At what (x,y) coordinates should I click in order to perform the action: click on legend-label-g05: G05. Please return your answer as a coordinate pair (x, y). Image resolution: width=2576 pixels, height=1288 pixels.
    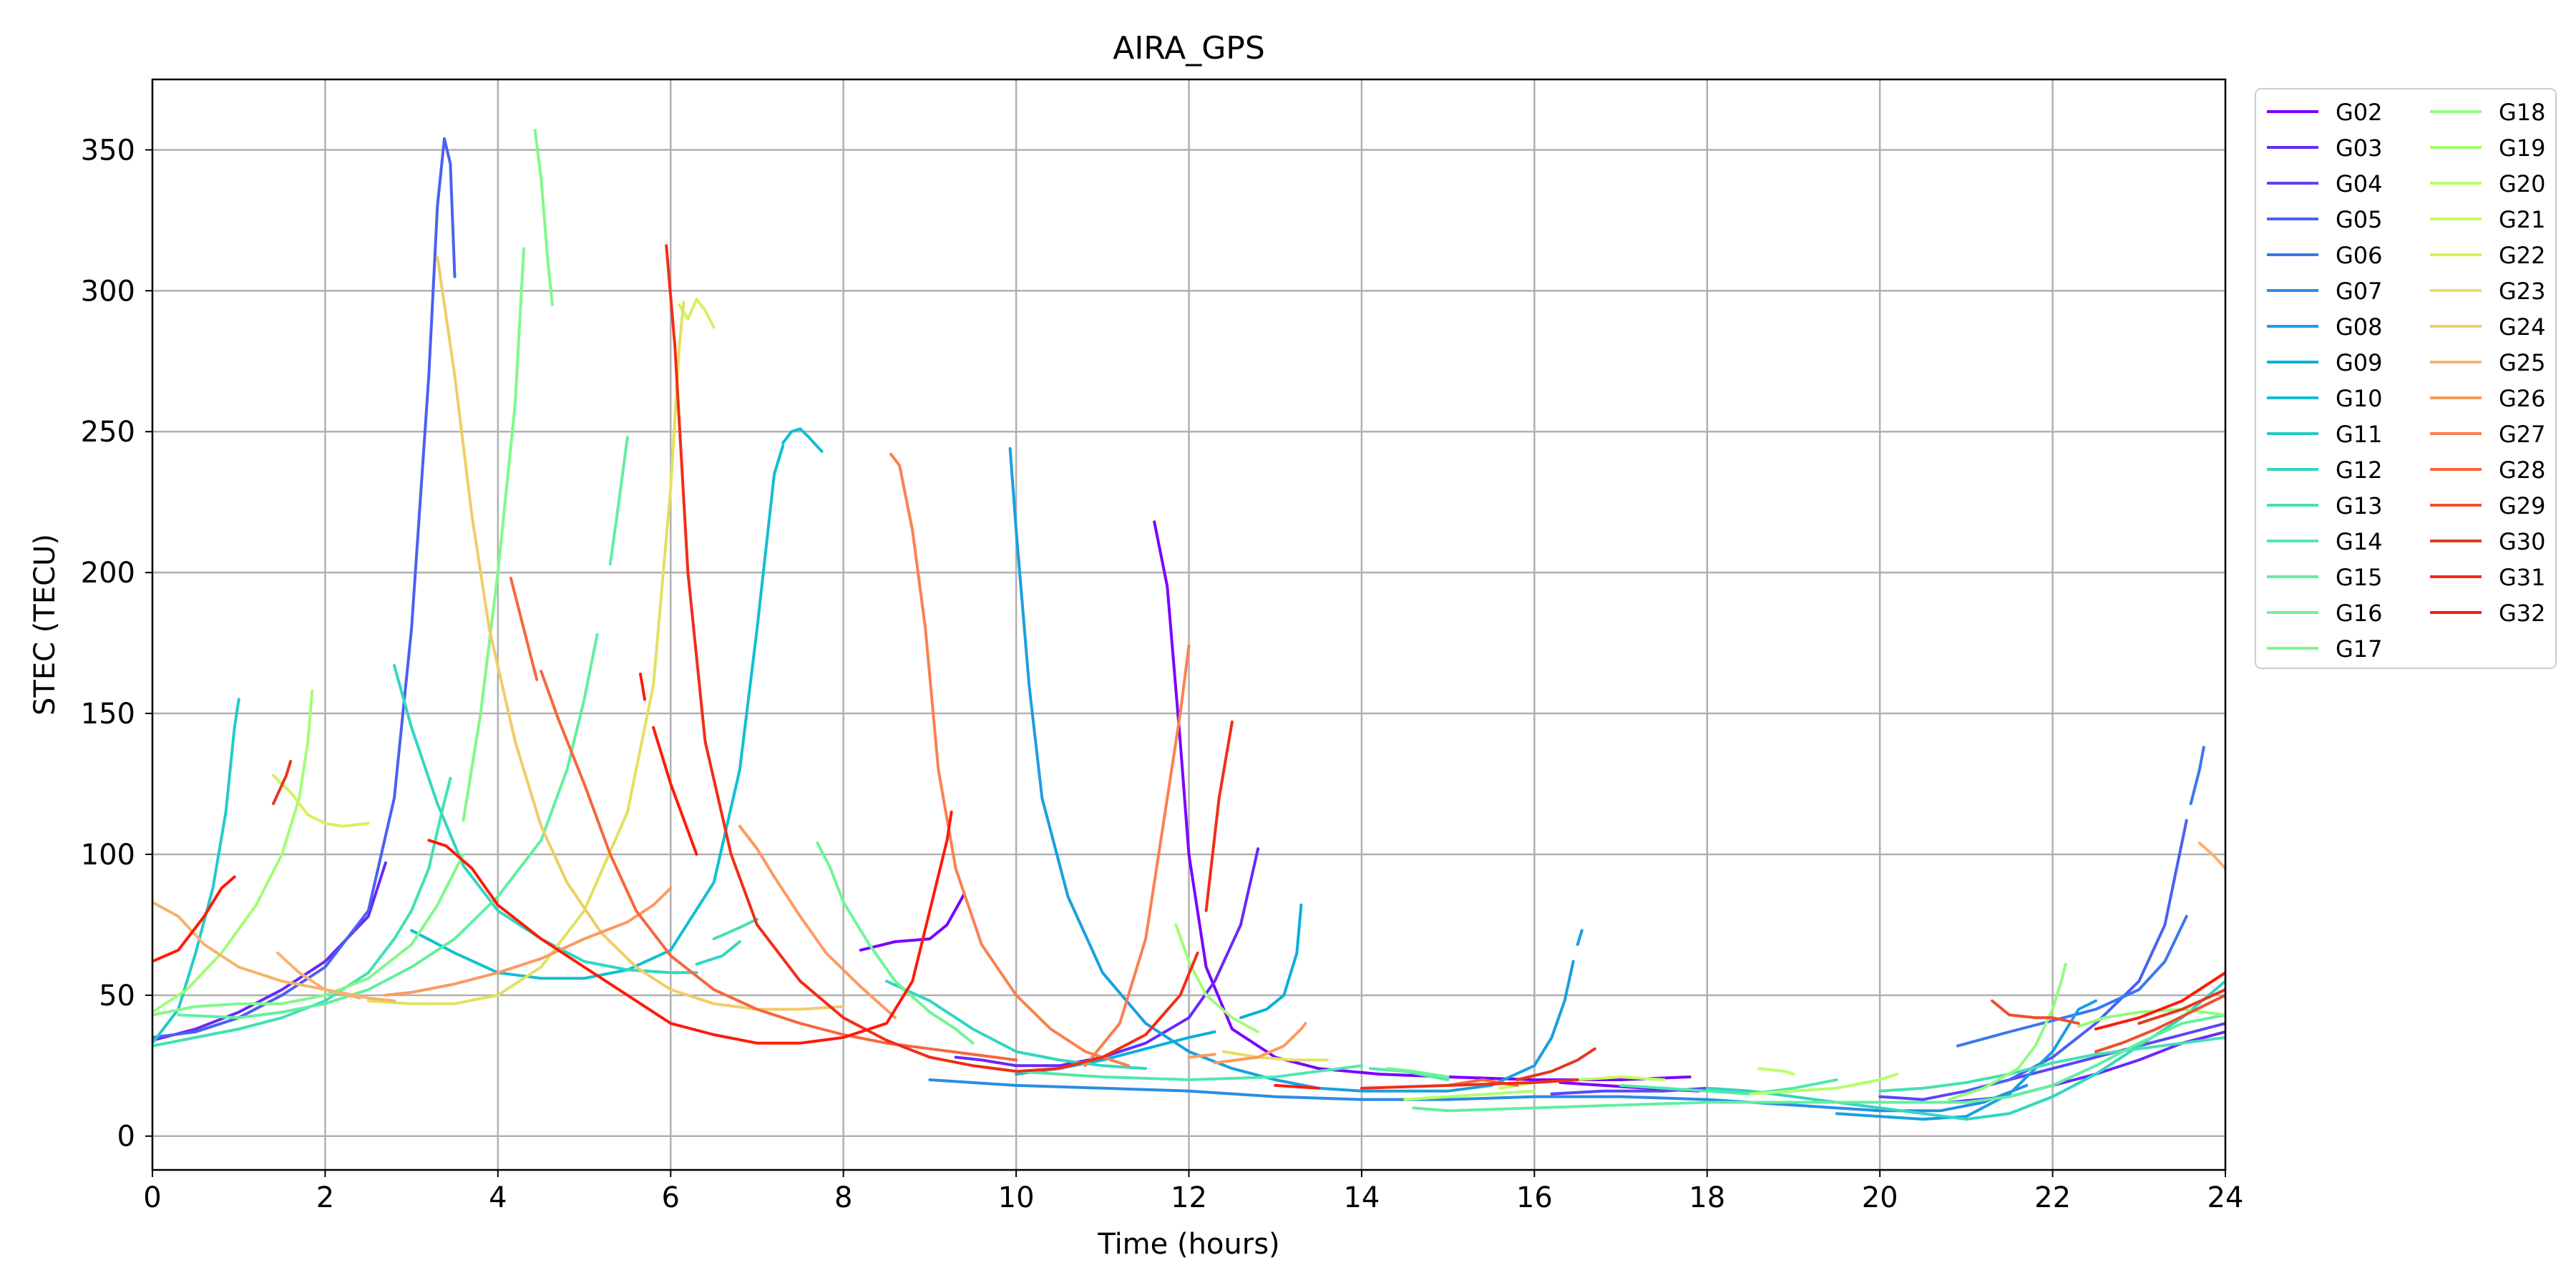
    Looking at the image, I should click on (2359, 219).